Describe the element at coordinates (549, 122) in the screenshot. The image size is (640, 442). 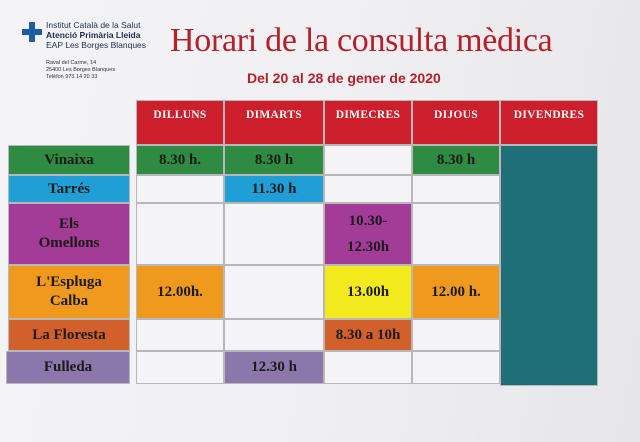
I see `day-header-divendres: DIVENDRES` at that location.